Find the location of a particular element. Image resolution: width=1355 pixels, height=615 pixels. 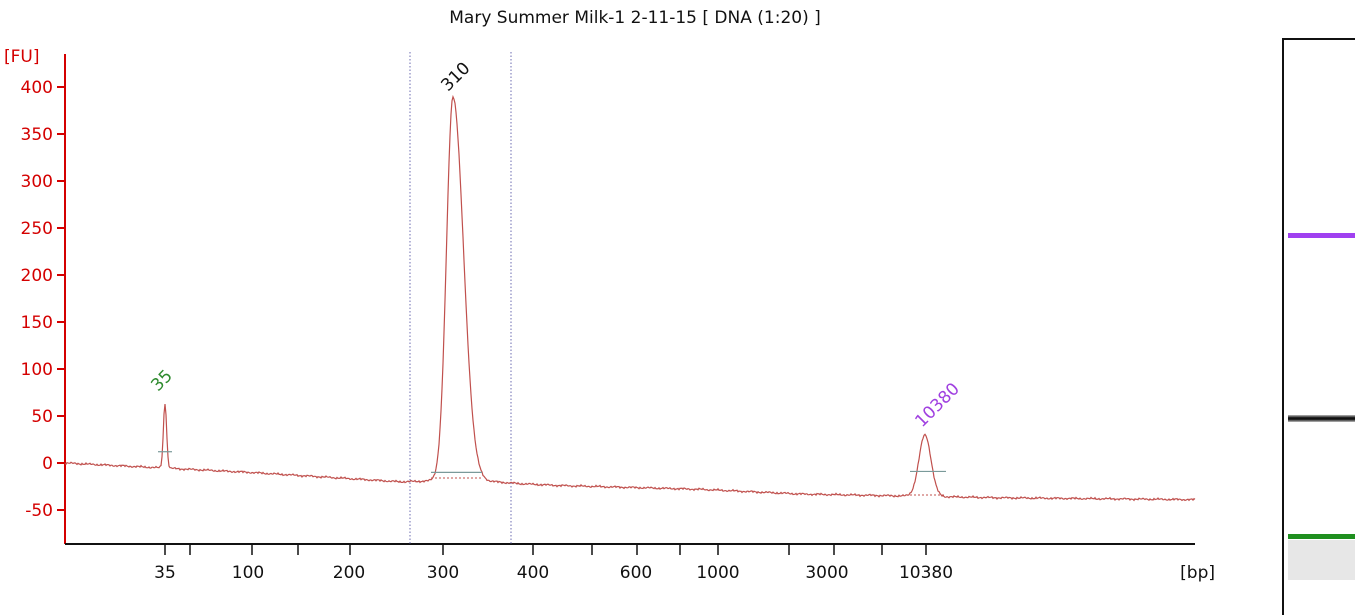

x-tick-label: 600 is located at coordinates (636, 573).